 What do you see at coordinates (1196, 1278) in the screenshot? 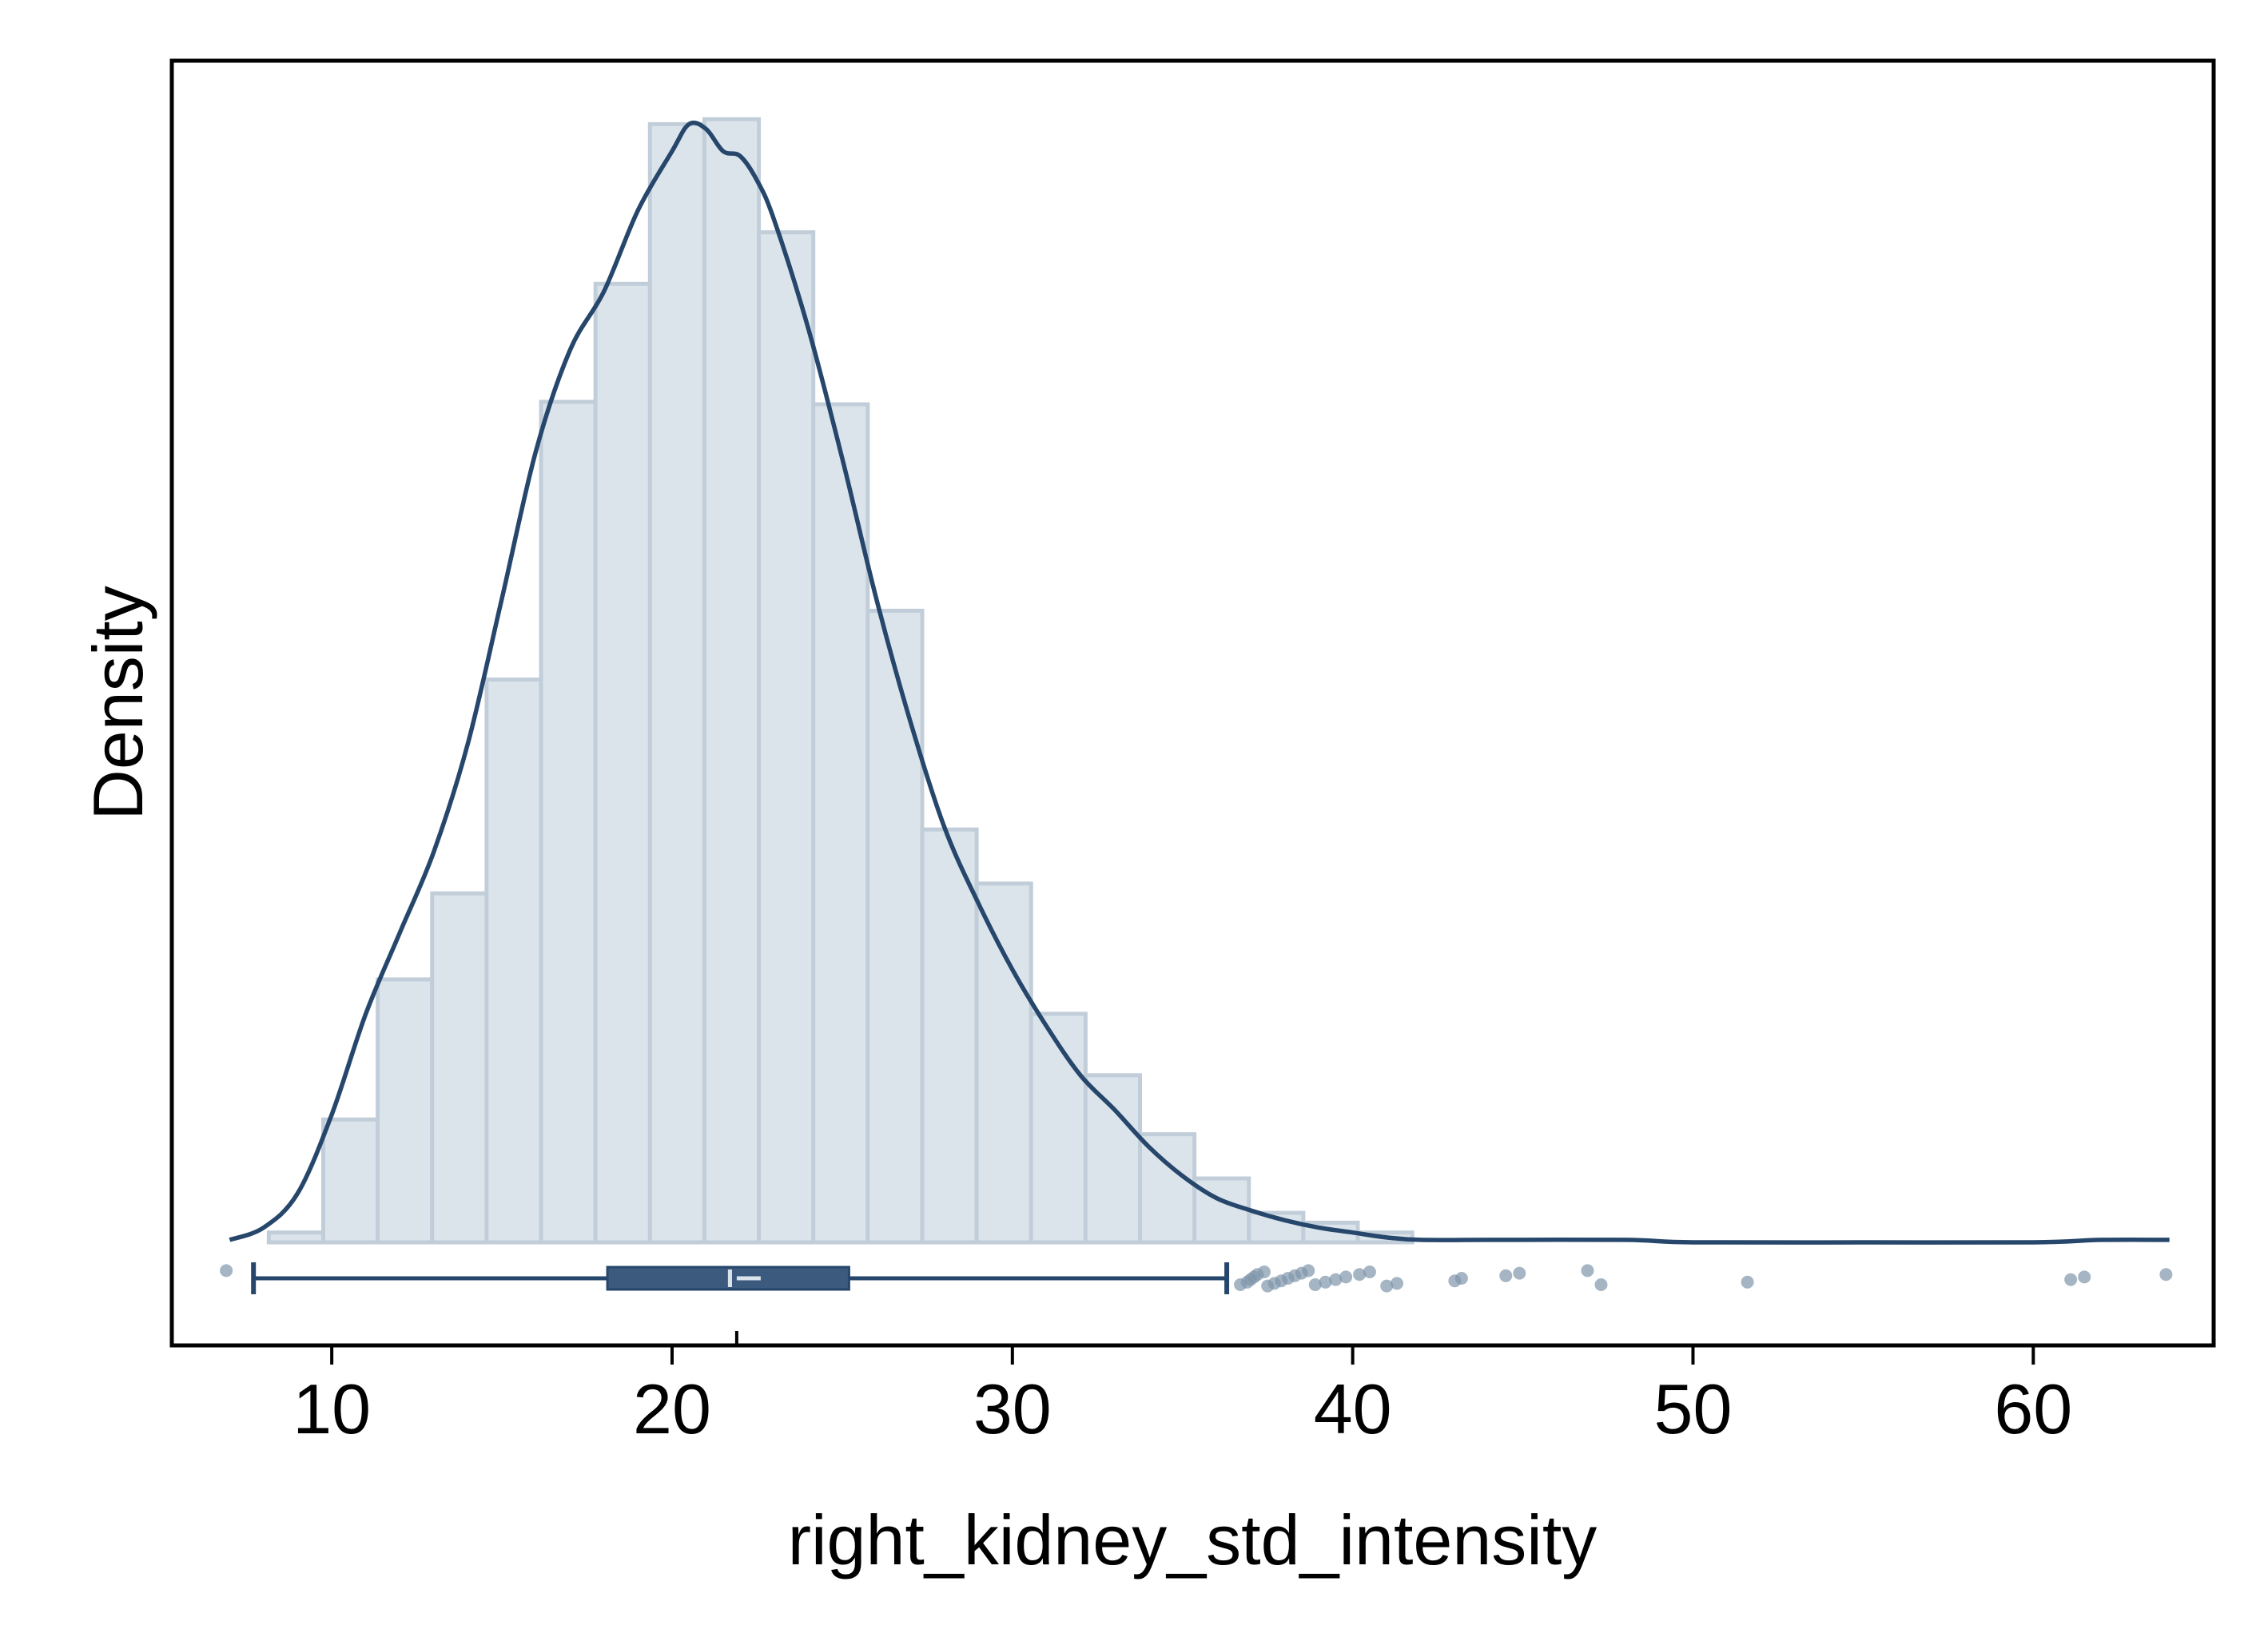
I see `boxplot-layer` at bounding box center [1196, 1278].